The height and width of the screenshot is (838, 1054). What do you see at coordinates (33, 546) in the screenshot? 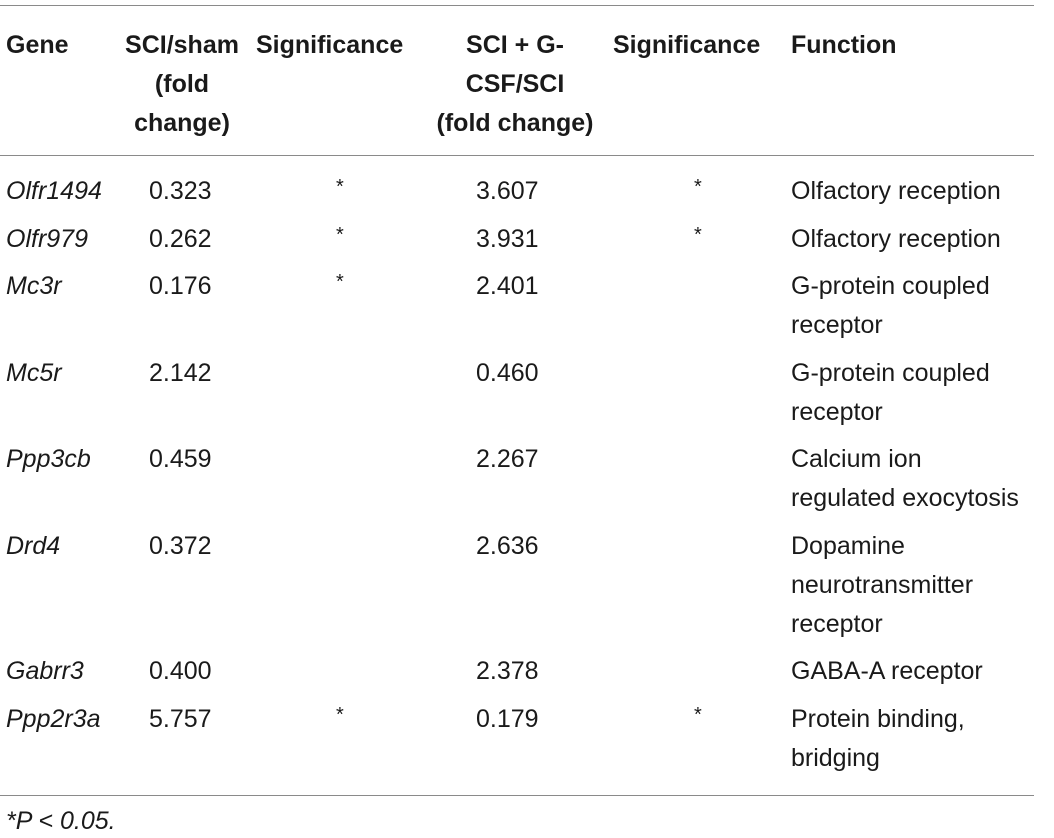
I see `cell-gene: Drd4` at bounding box center [33, 546].